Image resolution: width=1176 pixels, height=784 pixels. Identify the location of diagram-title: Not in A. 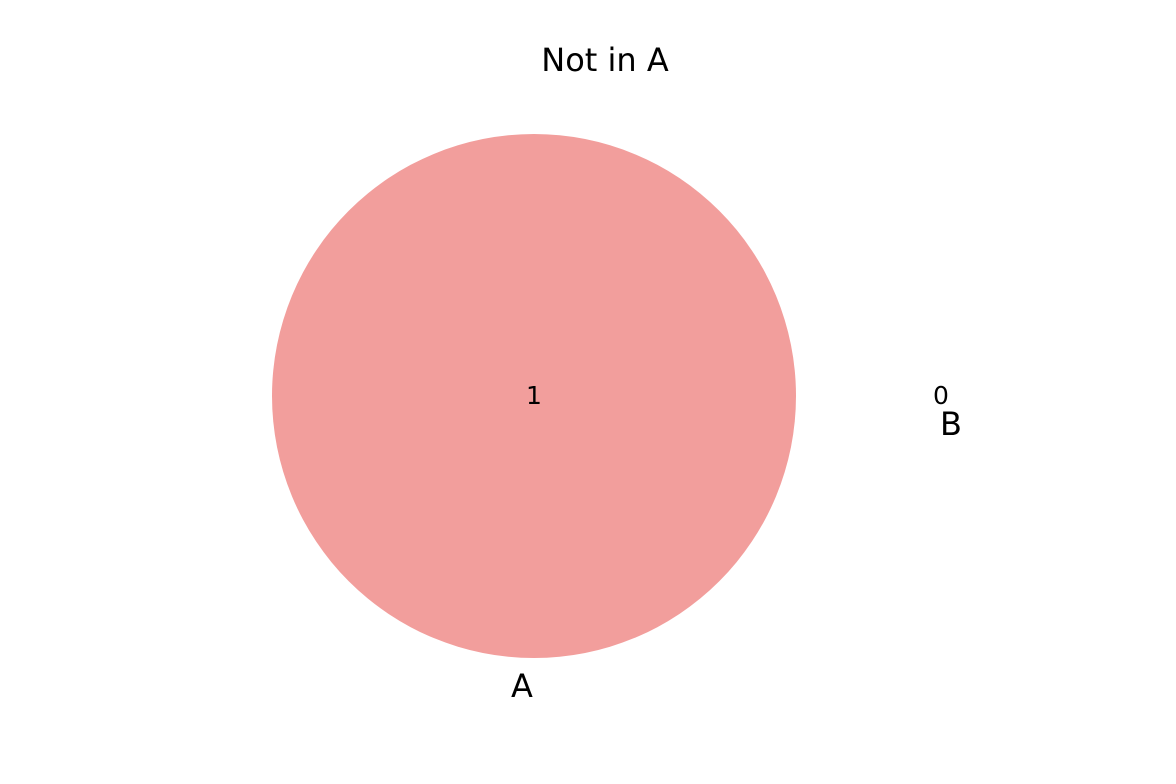
(605, 60).